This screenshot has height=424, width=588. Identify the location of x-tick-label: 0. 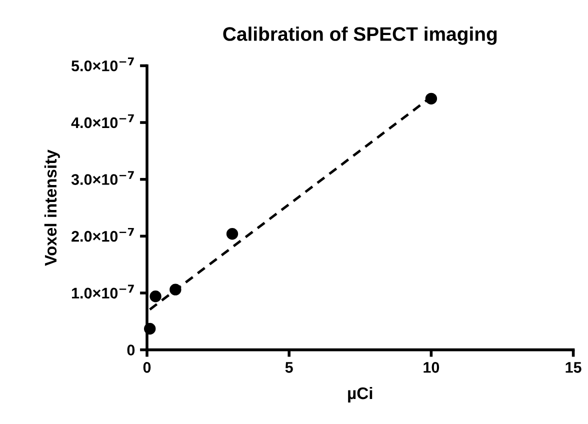
(147, 367).